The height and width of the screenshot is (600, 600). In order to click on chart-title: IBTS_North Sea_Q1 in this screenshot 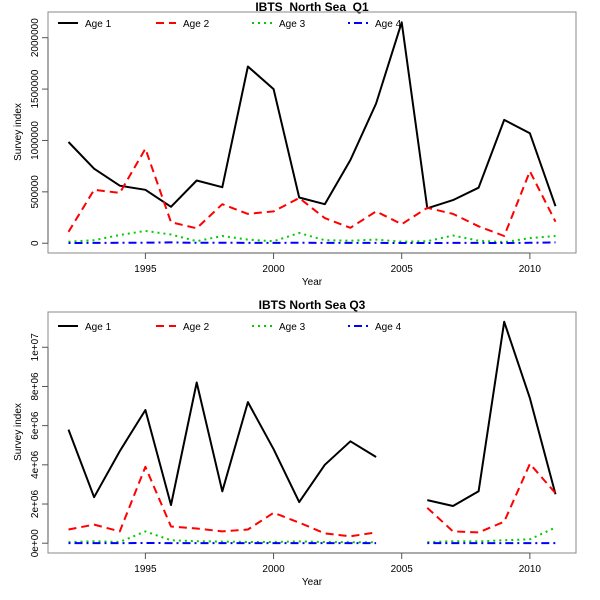, I will do `click(312, 7)`.